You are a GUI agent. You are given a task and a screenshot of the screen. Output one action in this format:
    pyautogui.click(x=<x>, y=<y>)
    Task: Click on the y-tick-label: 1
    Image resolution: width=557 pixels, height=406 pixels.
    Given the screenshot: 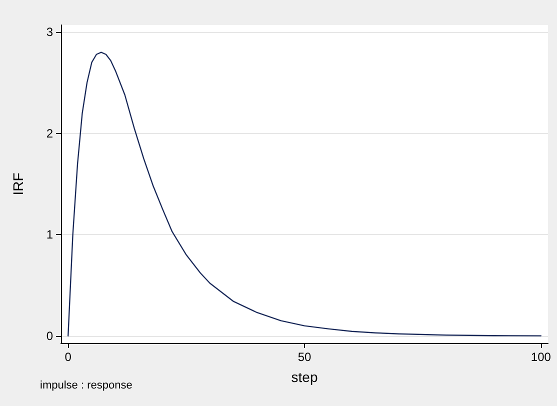 What is the action you would take?
    pyautogui.click(x=50, y=235)
    